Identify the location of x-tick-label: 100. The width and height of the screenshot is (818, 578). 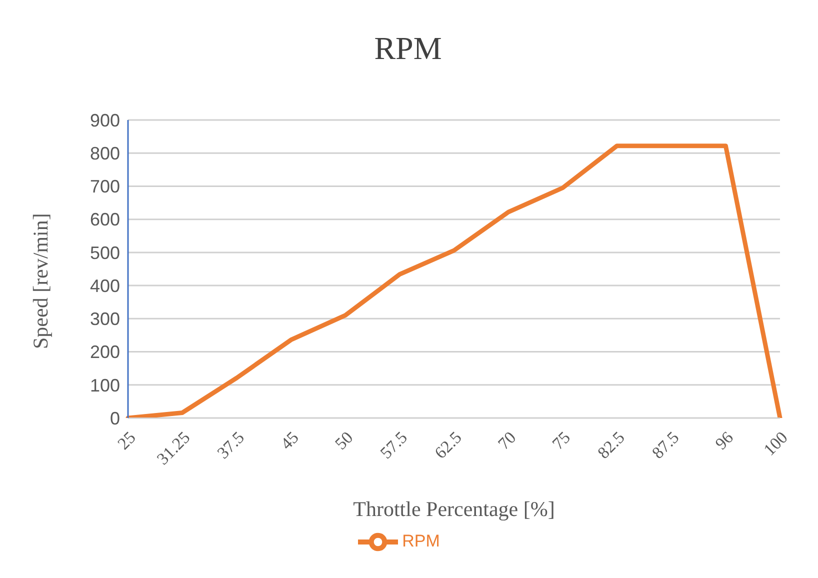
(776, 444).